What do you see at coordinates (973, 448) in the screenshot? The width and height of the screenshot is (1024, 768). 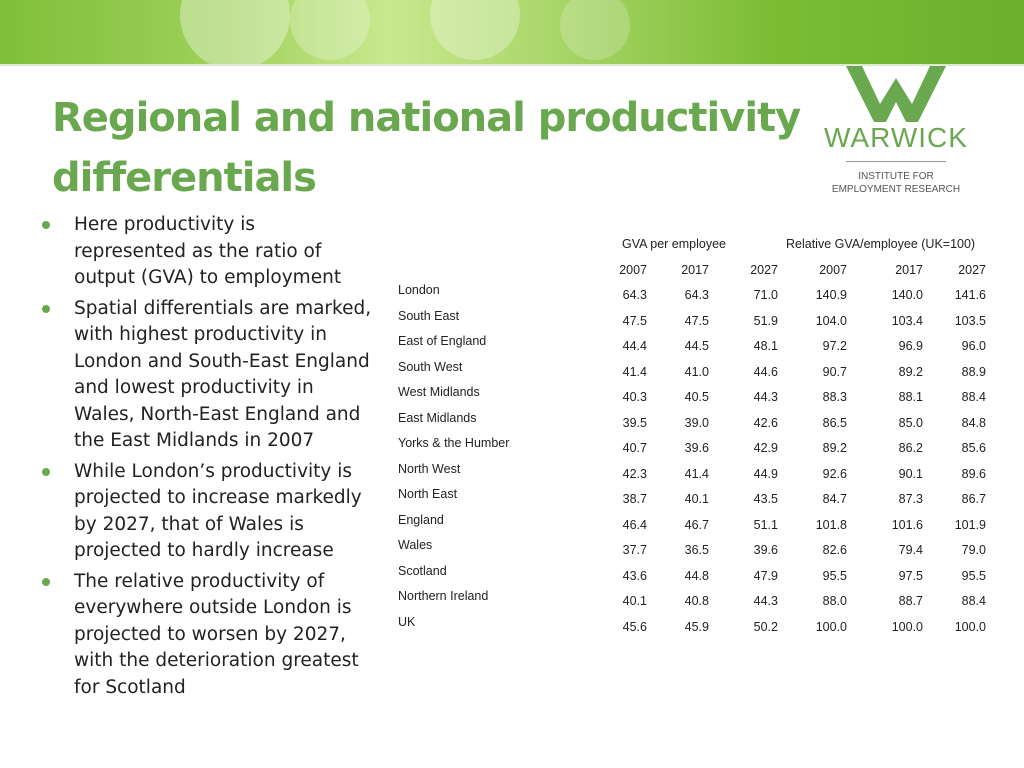 I see `table-cell: 85.6` at bounding box center [973, 448].